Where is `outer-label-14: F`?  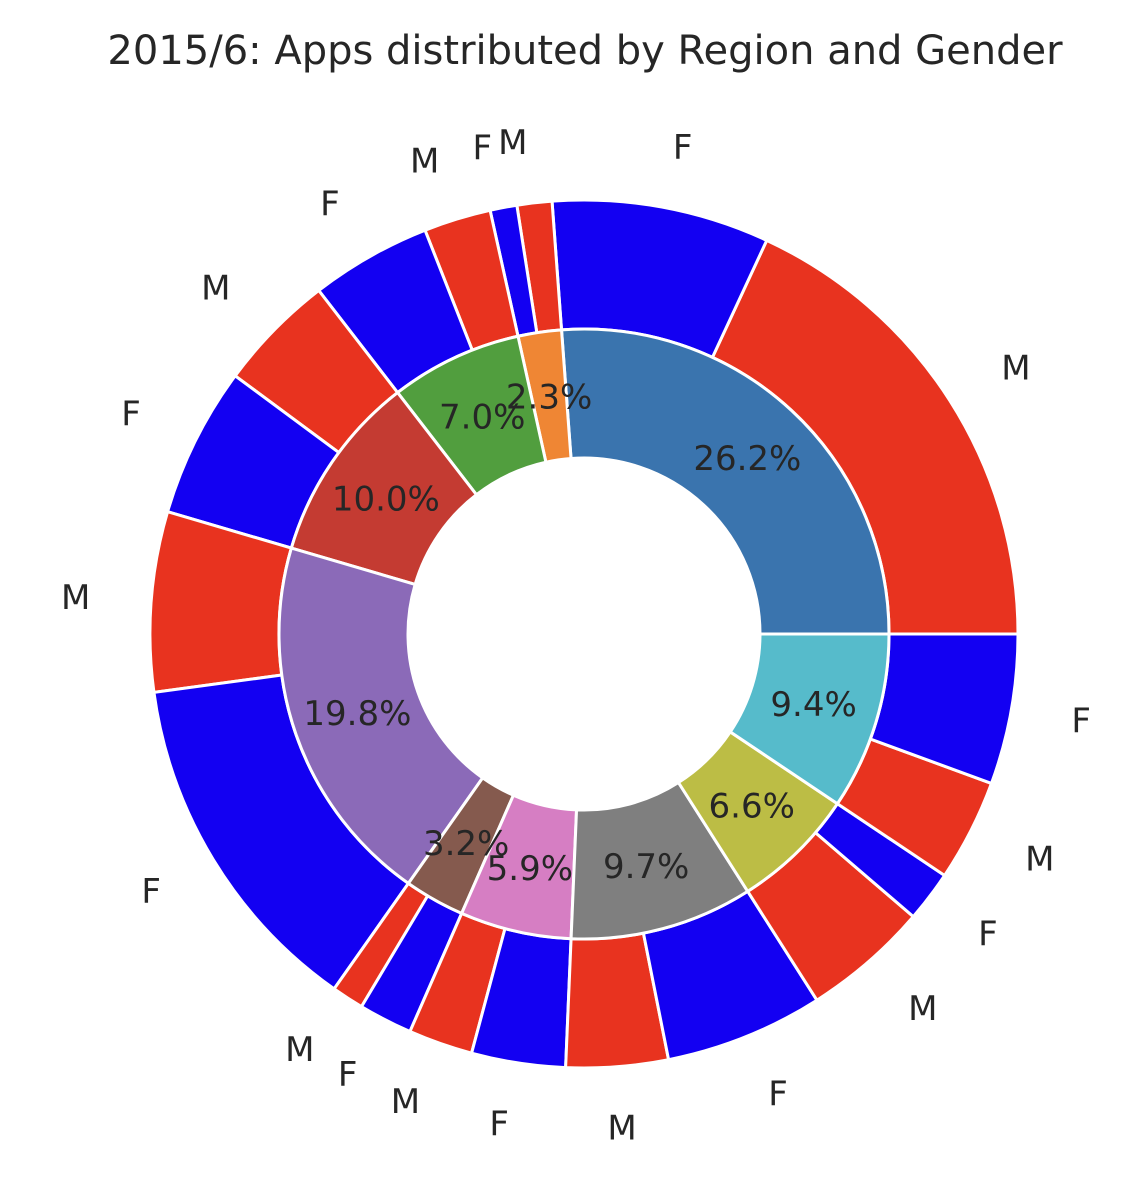
outer-label-14: F is located at coordinates (499, 1124).